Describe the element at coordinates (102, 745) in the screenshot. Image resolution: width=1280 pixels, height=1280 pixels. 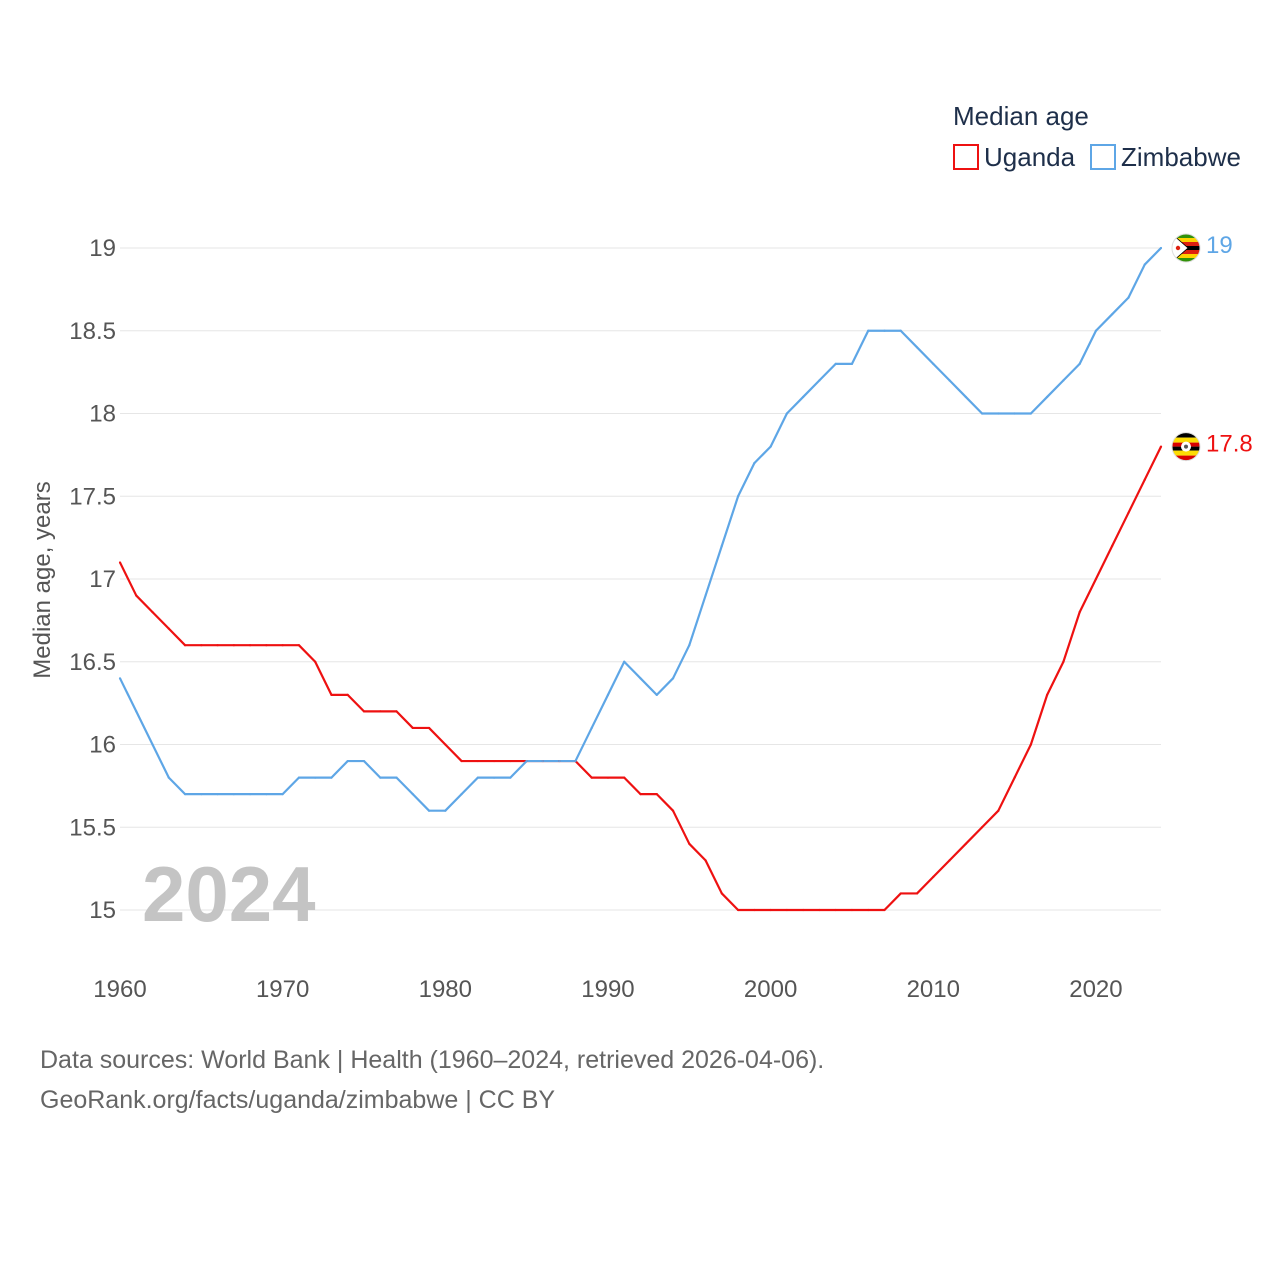
I see `y-tick-label: 16` at that location.